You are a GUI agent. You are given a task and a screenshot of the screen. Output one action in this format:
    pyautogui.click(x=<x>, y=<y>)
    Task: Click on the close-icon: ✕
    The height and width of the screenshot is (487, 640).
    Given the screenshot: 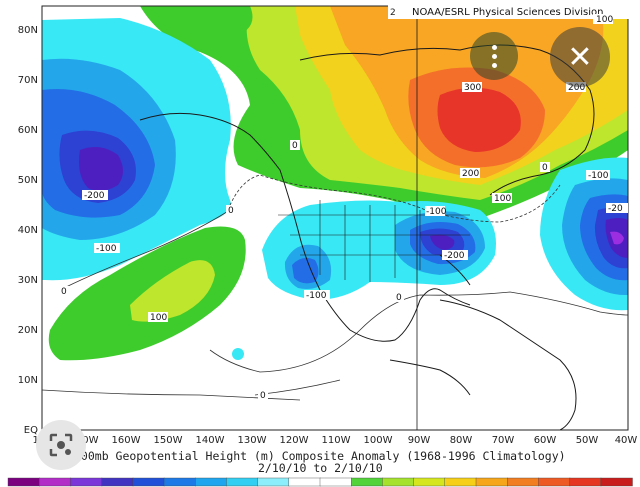 What is the action you would take?
    pyautogui.click(x=580, y=57)
    